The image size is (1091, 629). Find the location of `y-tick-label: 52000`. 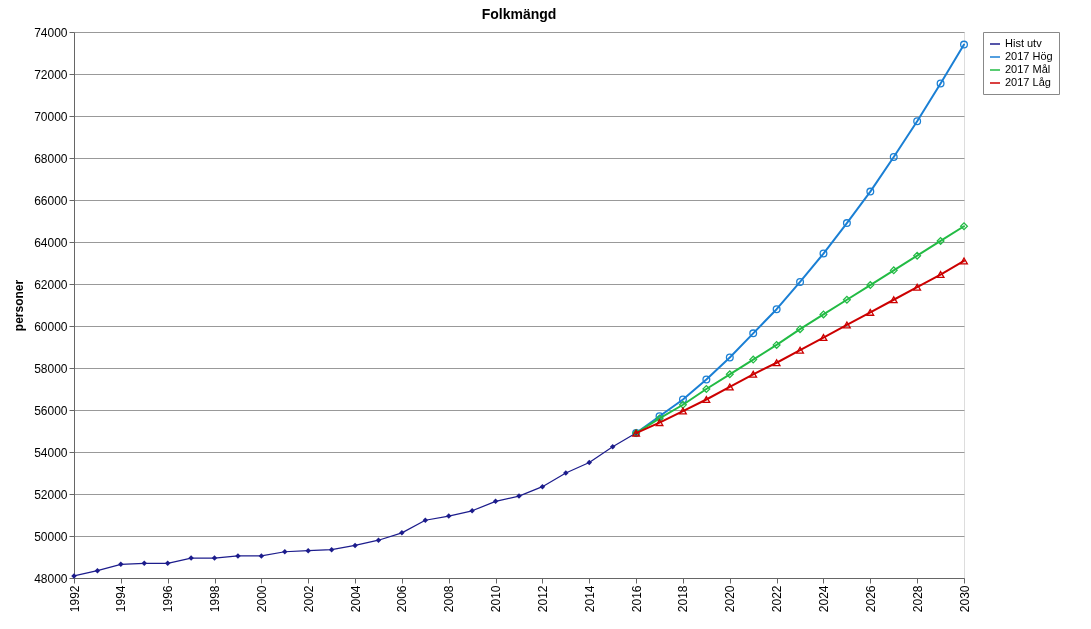

y-tick-label: 52000 is located at coordinates (51, 494).